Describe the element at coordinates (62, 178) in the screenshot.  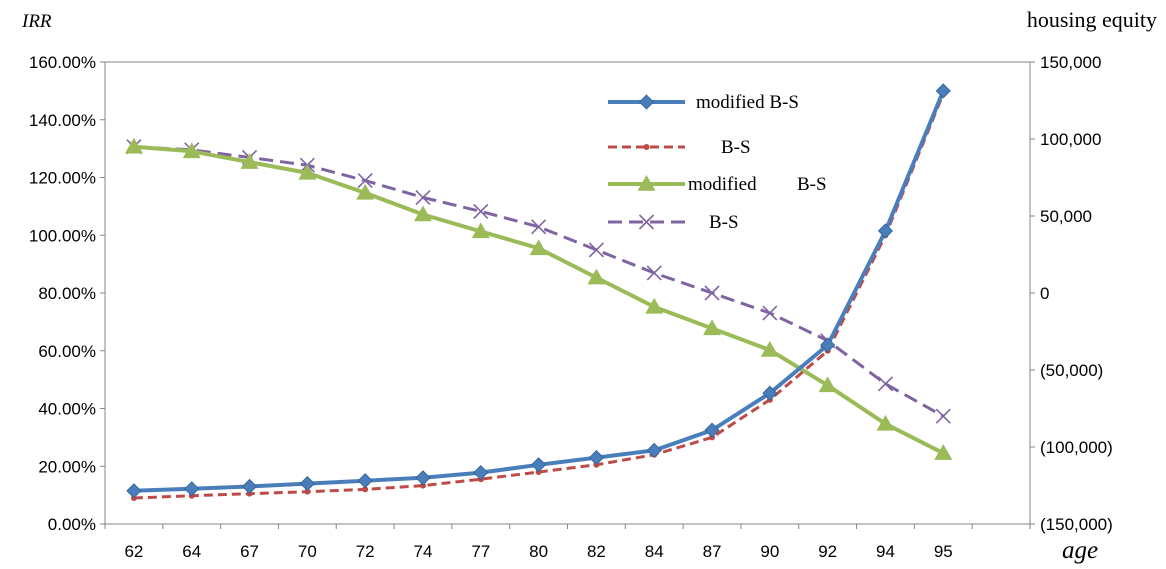
I see `left-tick-label: 120.00%` at that location.